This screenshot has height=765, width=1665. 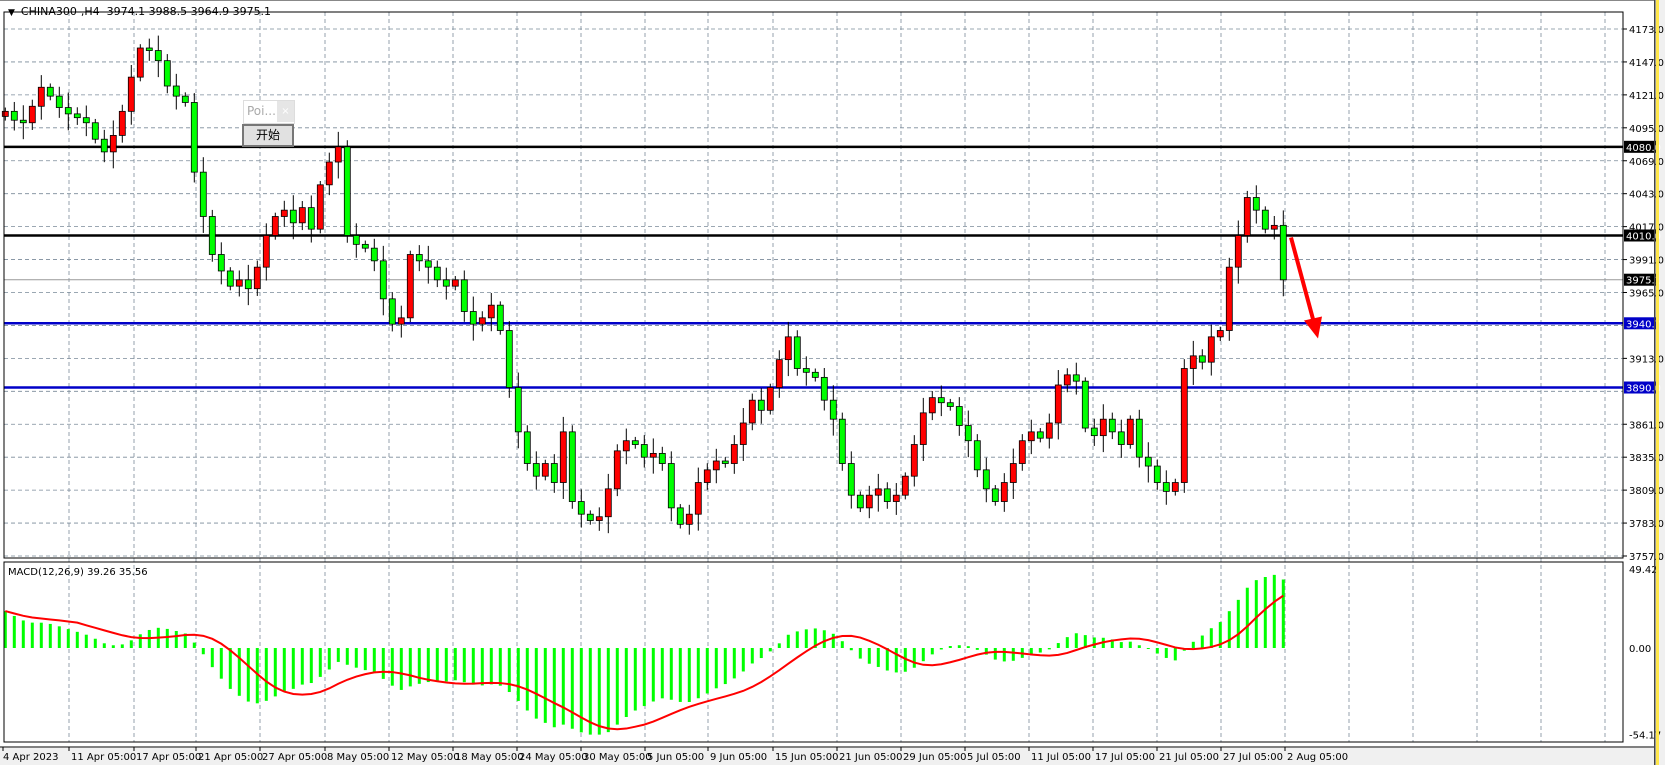 What do you see at coordinates (285, 111) in the screenshot?
I see `close-icon: ×` at bounding box center [285, 111].